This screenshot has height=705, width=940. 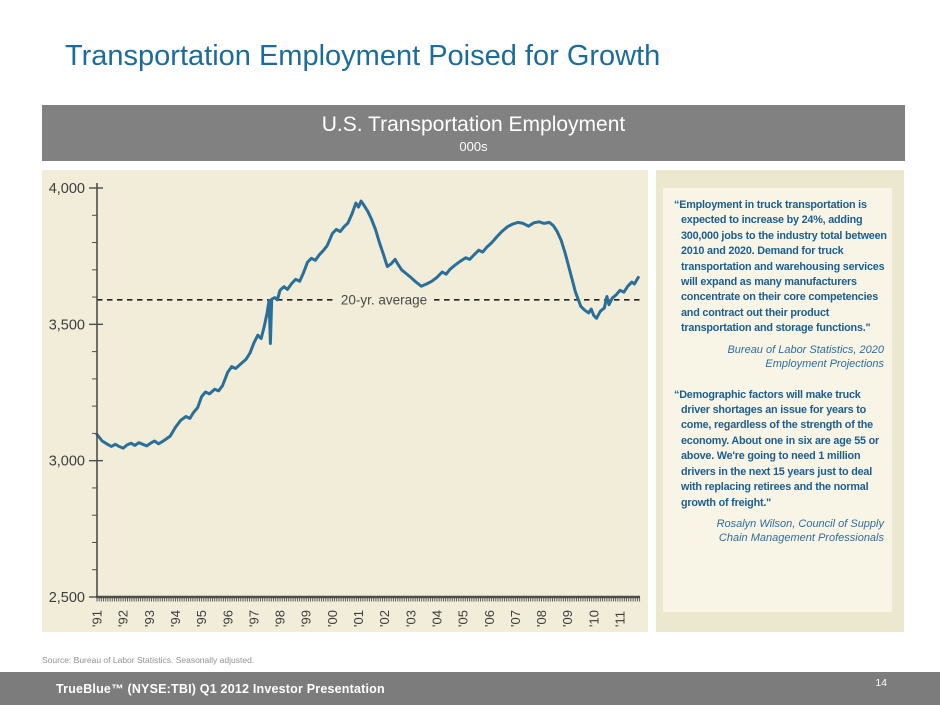 What do you see at coordinates (384, 618) in the screenshot?
I see `svg-text: '02` at bounding box center [384, 618].